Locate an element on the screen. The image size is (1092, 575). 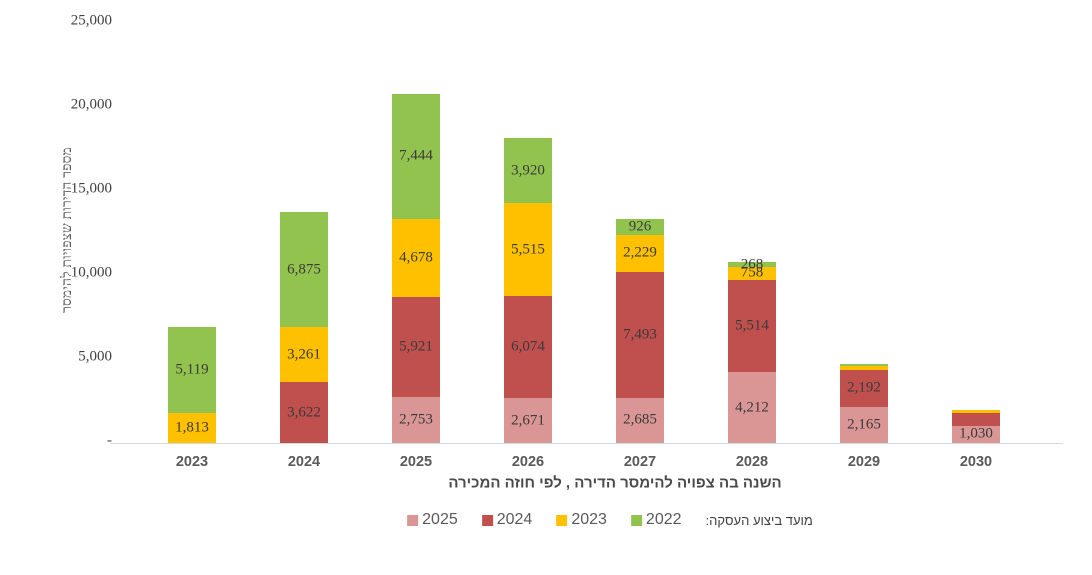
bar-segment-2025-2030 is located at coordinates (976, 434).